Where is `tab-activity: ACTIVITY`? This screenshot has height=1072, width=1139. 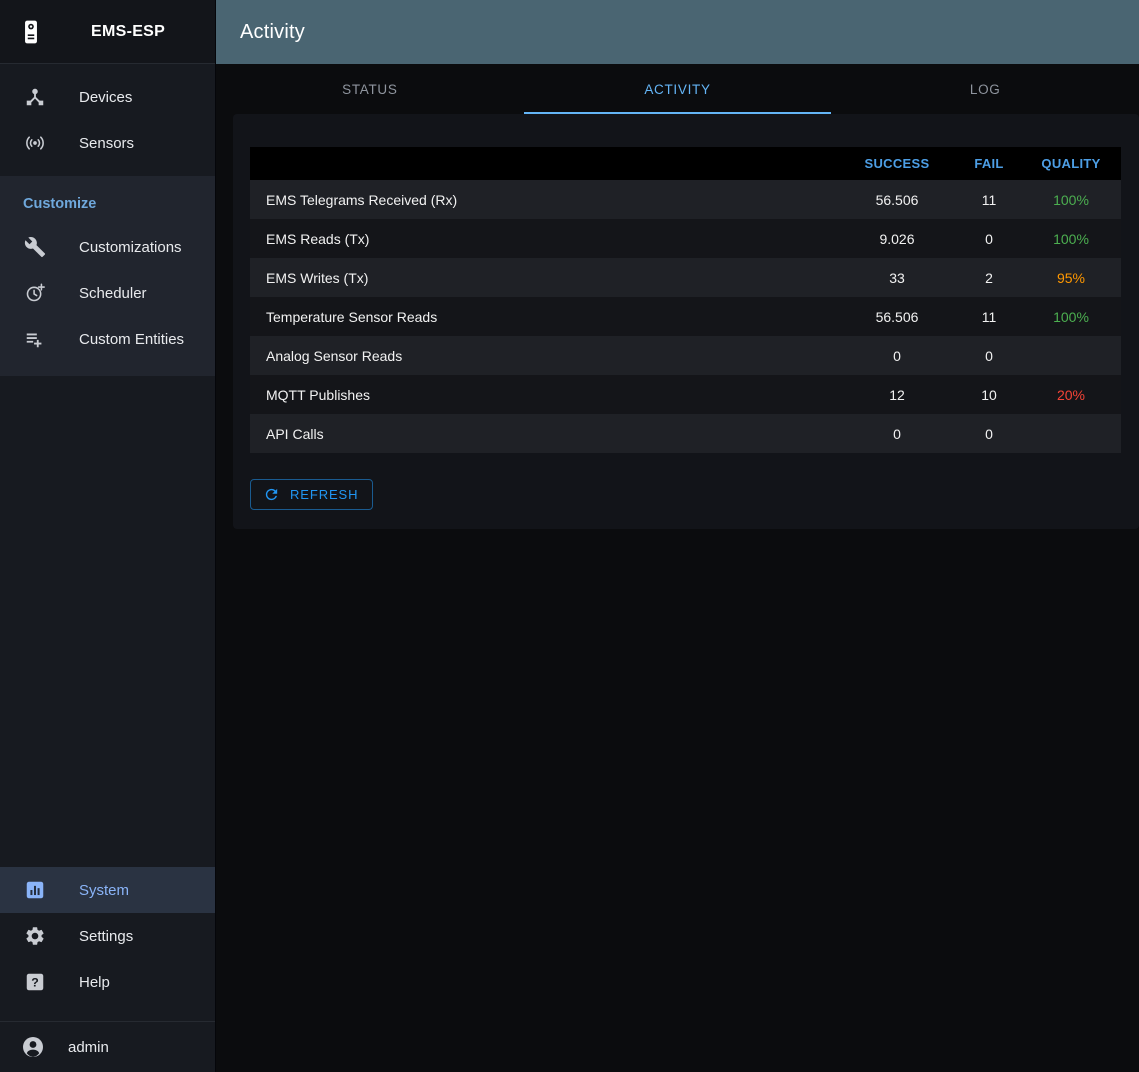
tab-activity: ACTIVITY is located at coordinates (677, 89).